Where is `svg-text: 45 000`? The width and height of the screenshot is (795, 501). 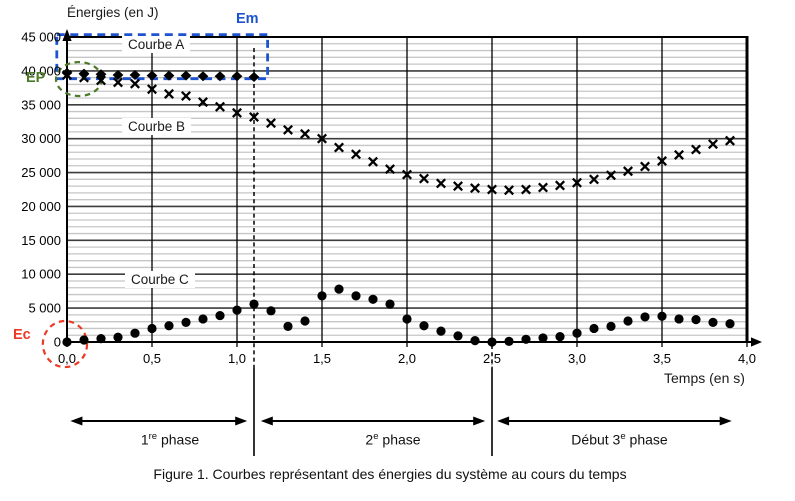 svg-text: 45 000 is located at coordinates (41, 37).